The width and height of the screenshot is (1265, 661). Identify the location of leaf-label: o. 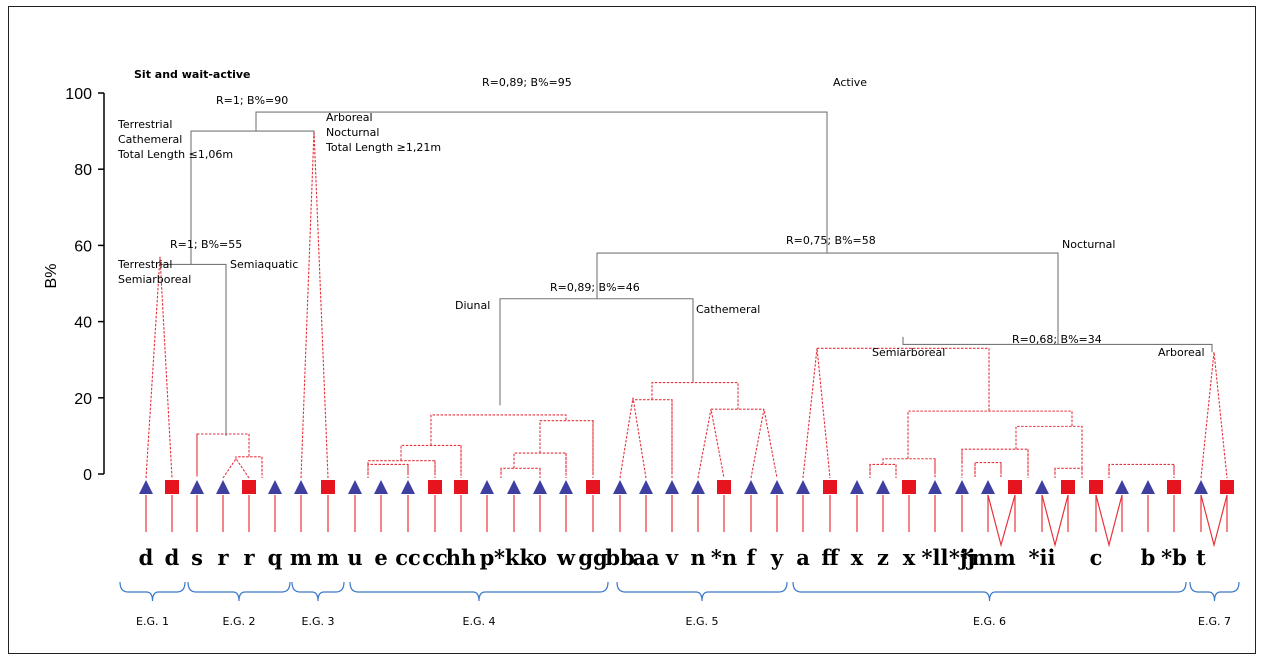
(540, 557).